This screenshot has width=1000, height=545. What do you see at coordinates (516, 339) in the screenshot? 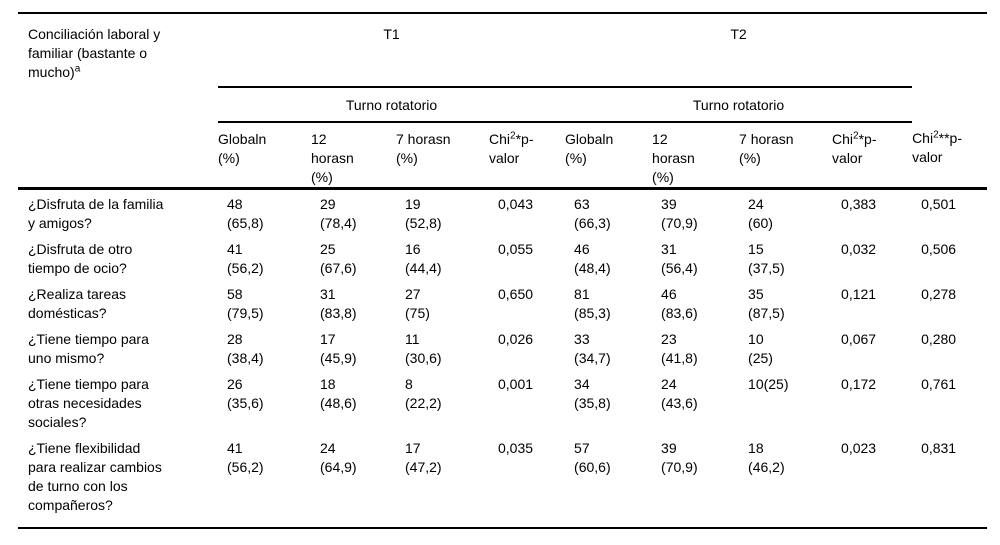
I see `p-value-cell-t1: 0,026` at bounding box center [516, 339].